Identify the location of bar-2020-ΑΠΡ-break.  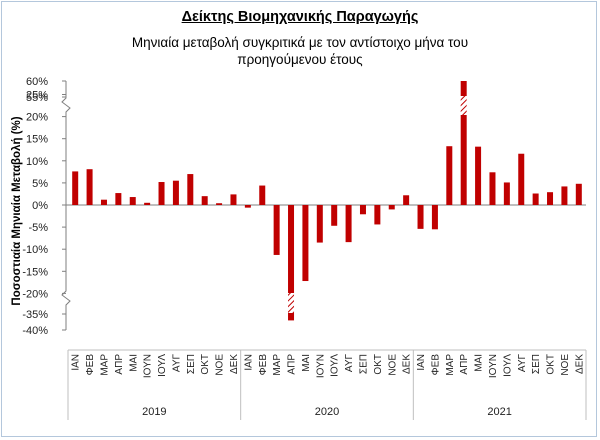
(291, 303).